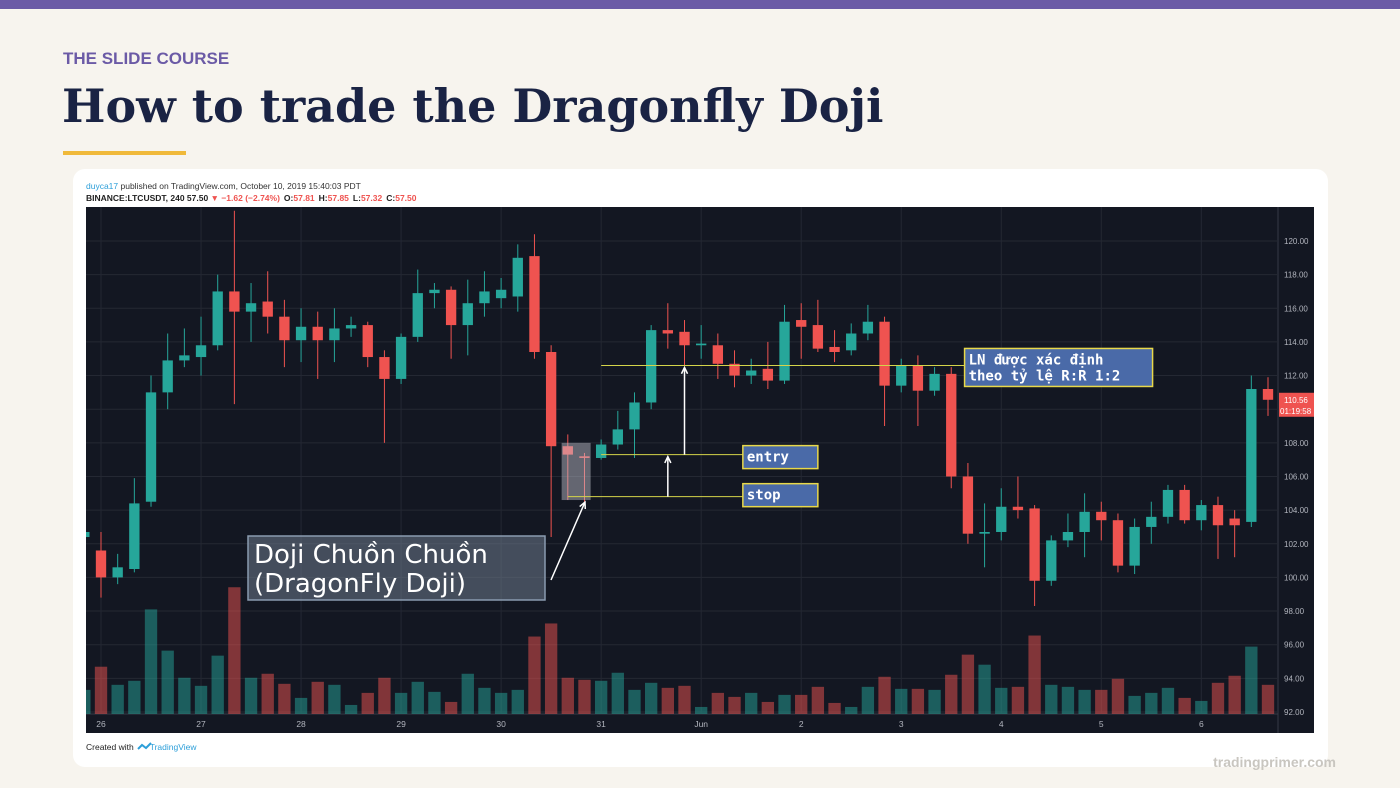 This screenshot has height=788, width=1400. What do you see at coordinates (396, 568) in the screenshot?
I see `doji-callout-box` at bounding box center [396, 568].